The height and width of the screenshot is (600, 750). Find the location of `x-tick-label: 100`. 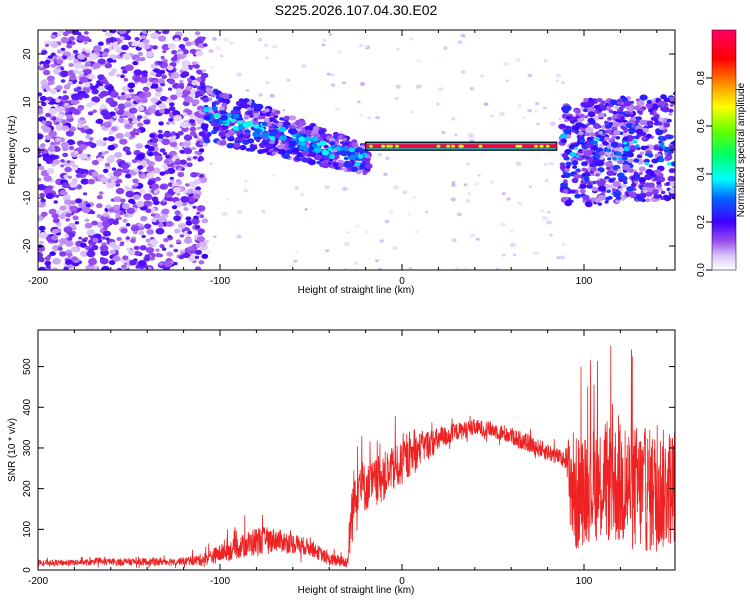

x-tick-label: 100 is located at coordinates (584, 281).